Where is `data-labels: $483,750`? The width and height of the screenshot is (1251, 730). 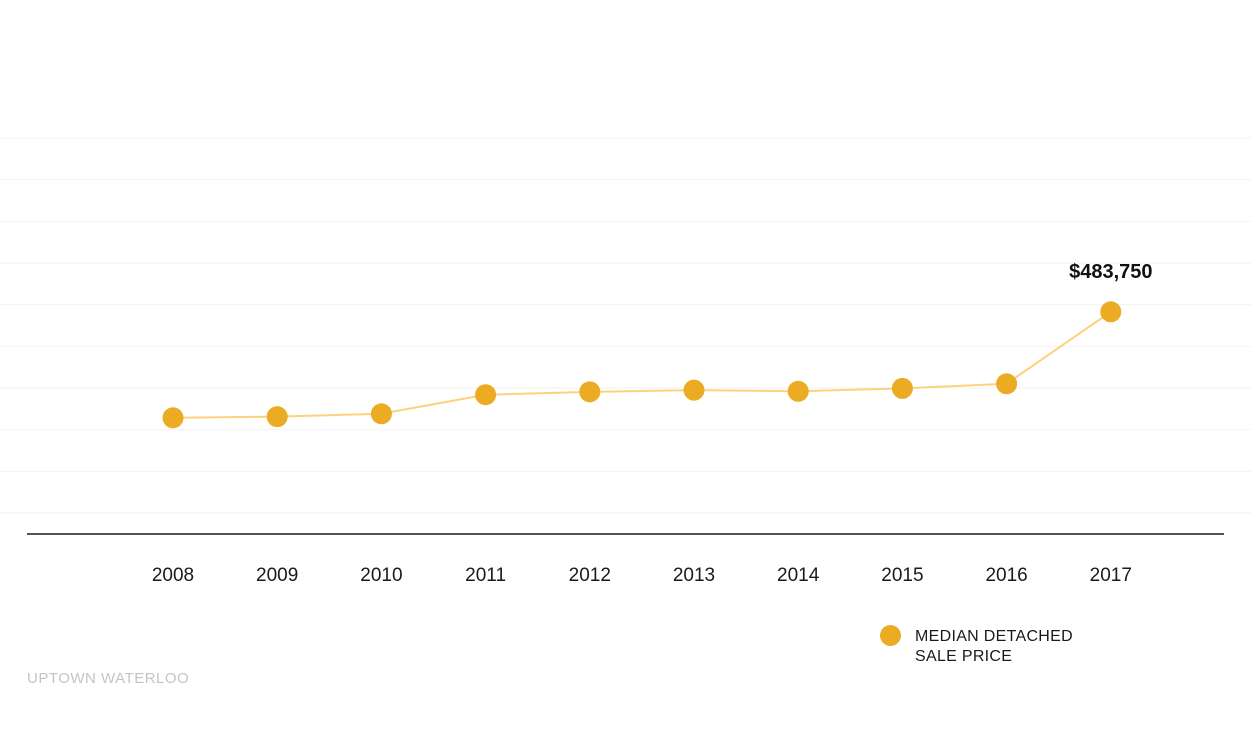 data-labels: $483,750 is located at coordinates (1110, 272).